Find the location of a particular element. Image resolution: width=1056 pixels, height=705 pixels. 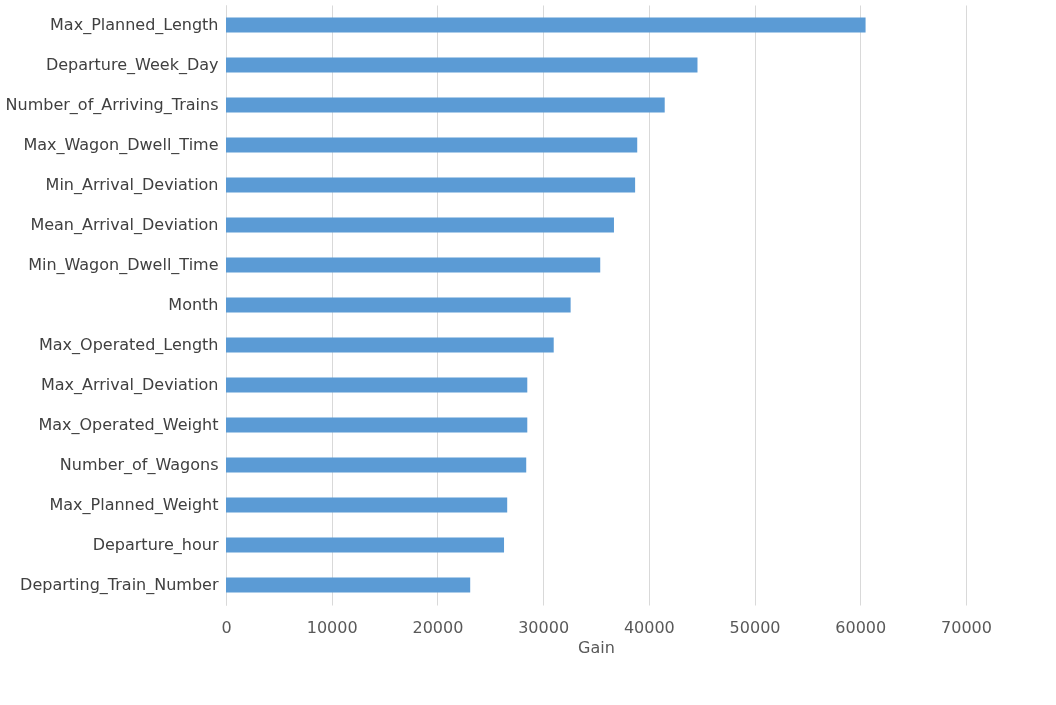

y-tick-label: Min_Arrival_Deviation is located at coordinates (132, 185).